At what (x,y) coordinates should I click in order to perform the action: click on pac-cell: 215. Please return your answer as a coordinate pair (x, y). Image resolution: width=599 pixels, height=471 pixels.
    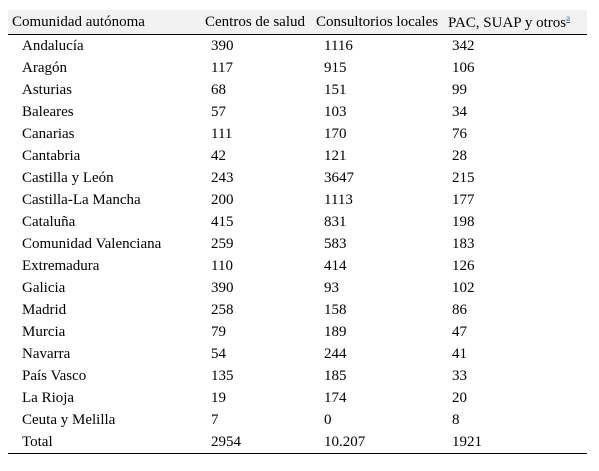
    Looking at the image, I should click on (463, 177).